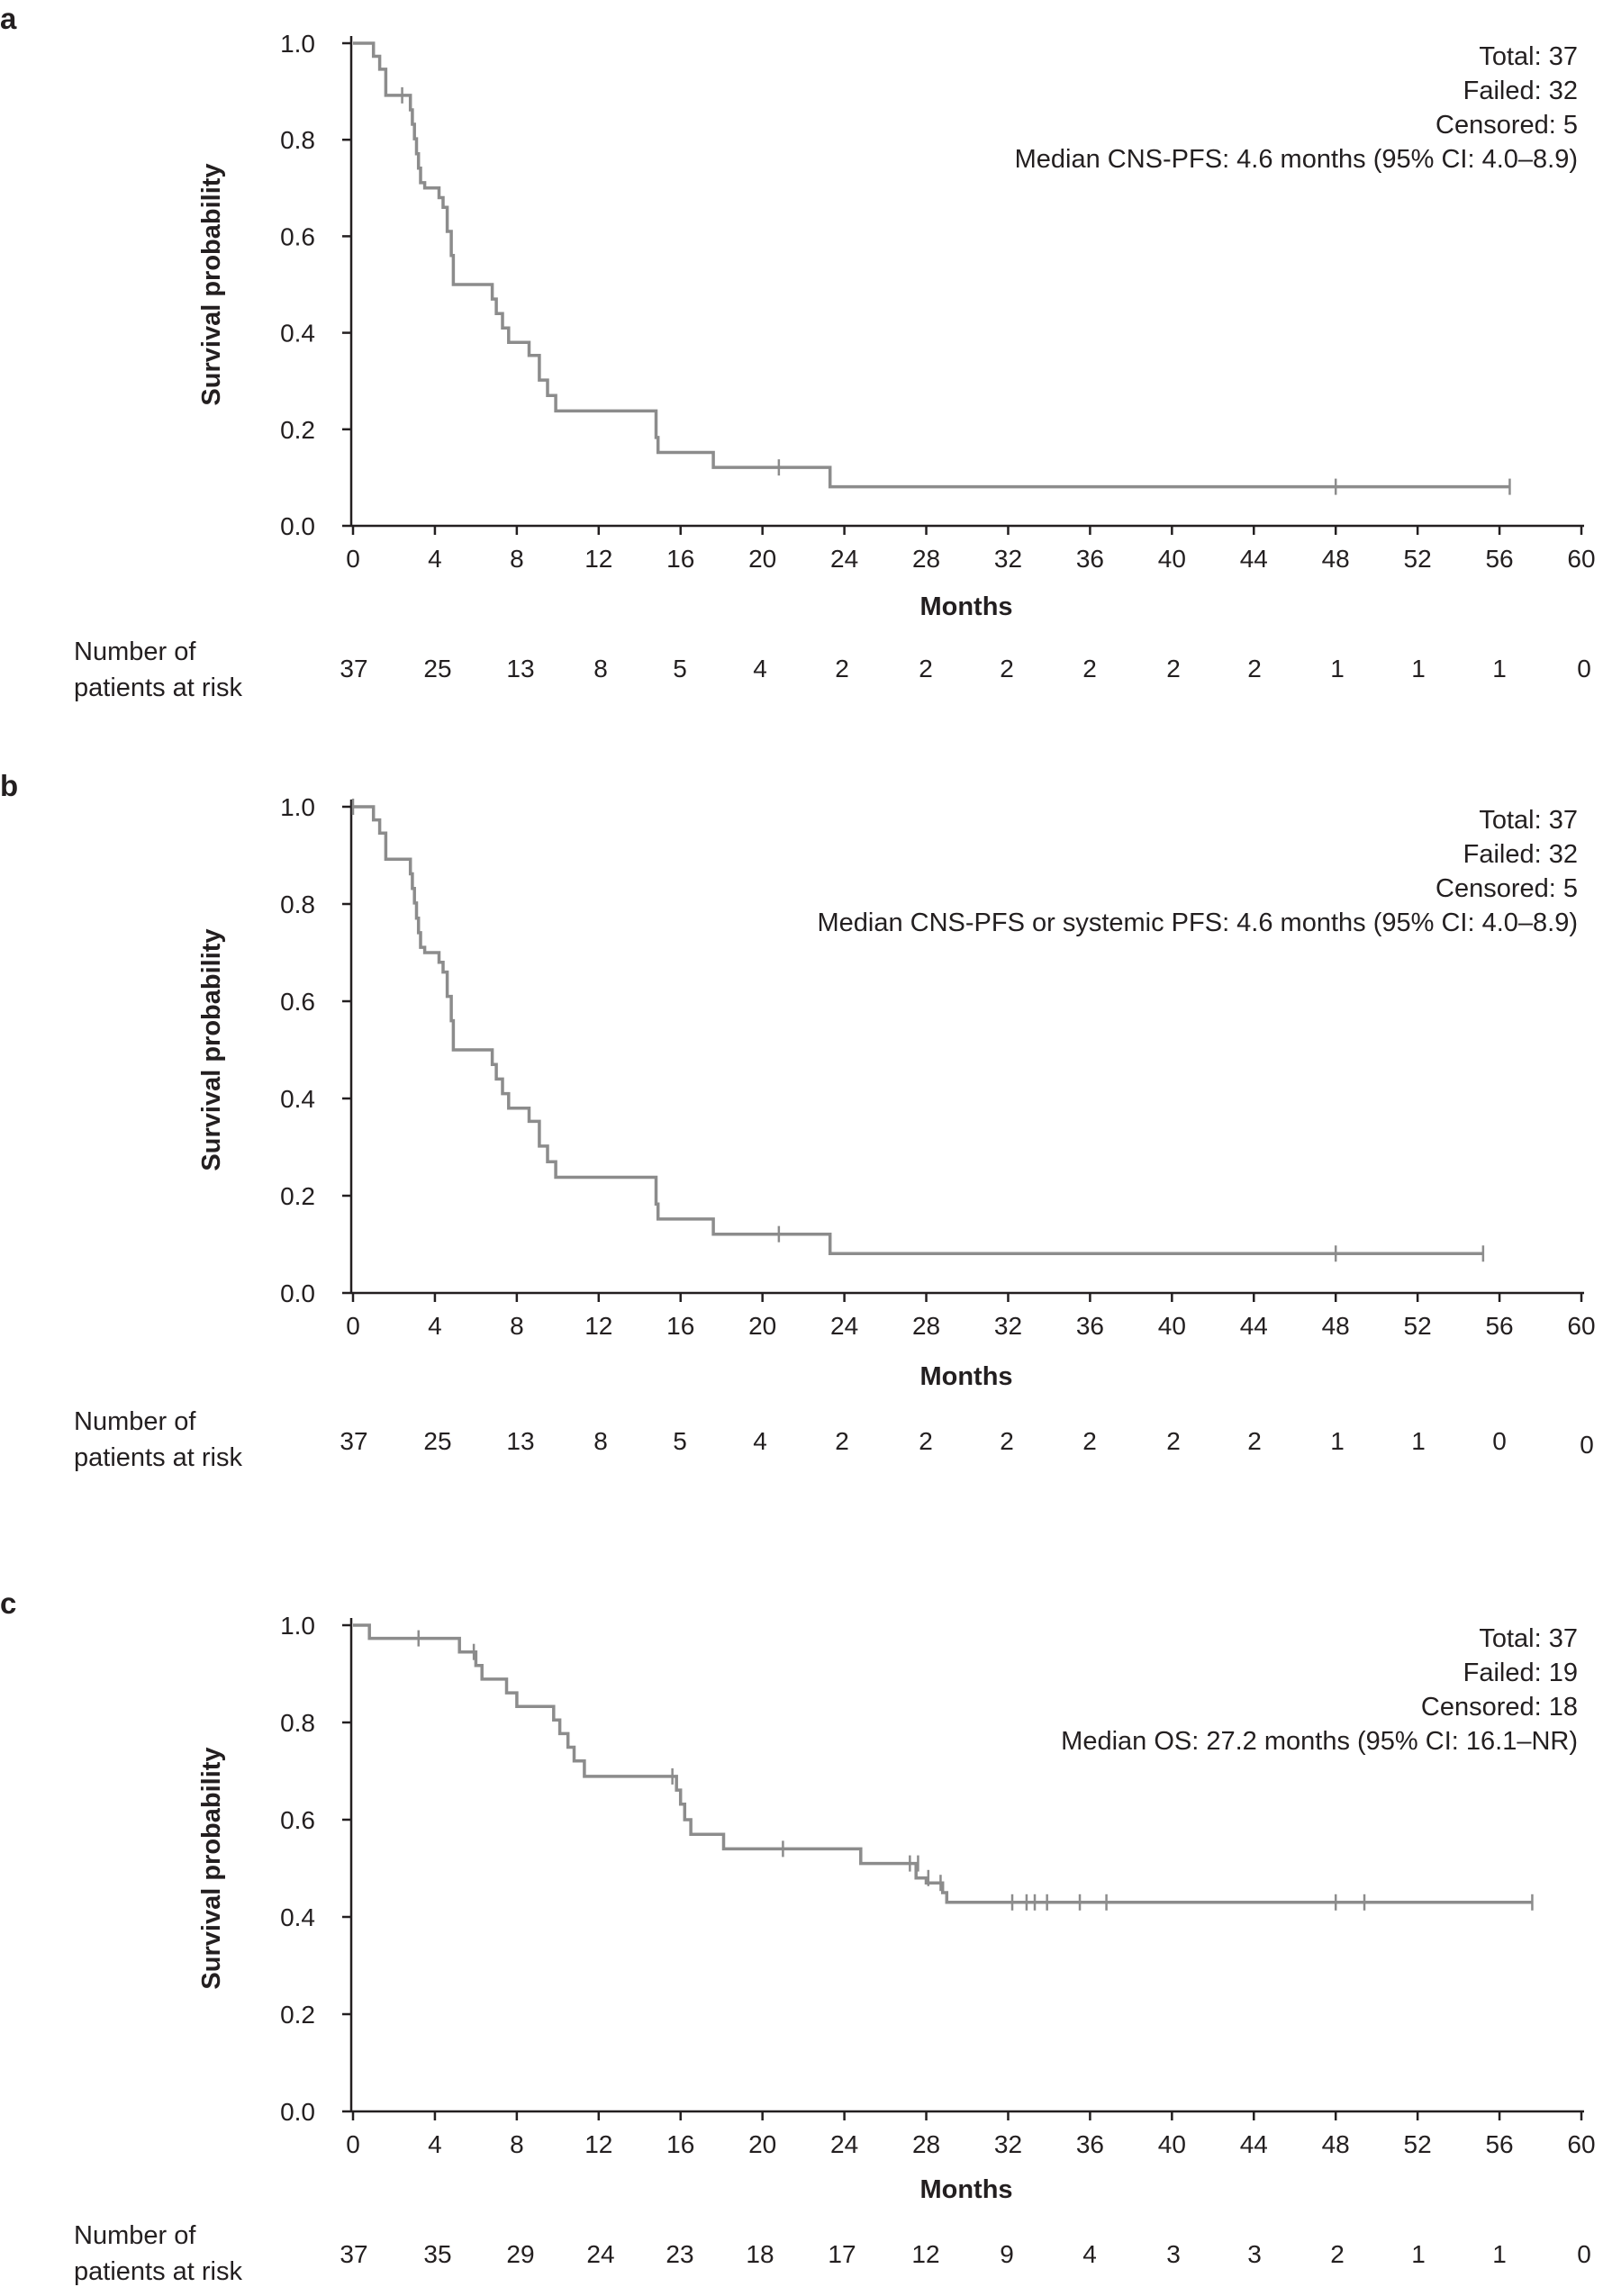 The height and width of the screenshot is (2296, 1603). What do you see at coordinates (760, 2254) in the screenshot?
I see `risk-count: 18` at bounding box center [760, 2254].